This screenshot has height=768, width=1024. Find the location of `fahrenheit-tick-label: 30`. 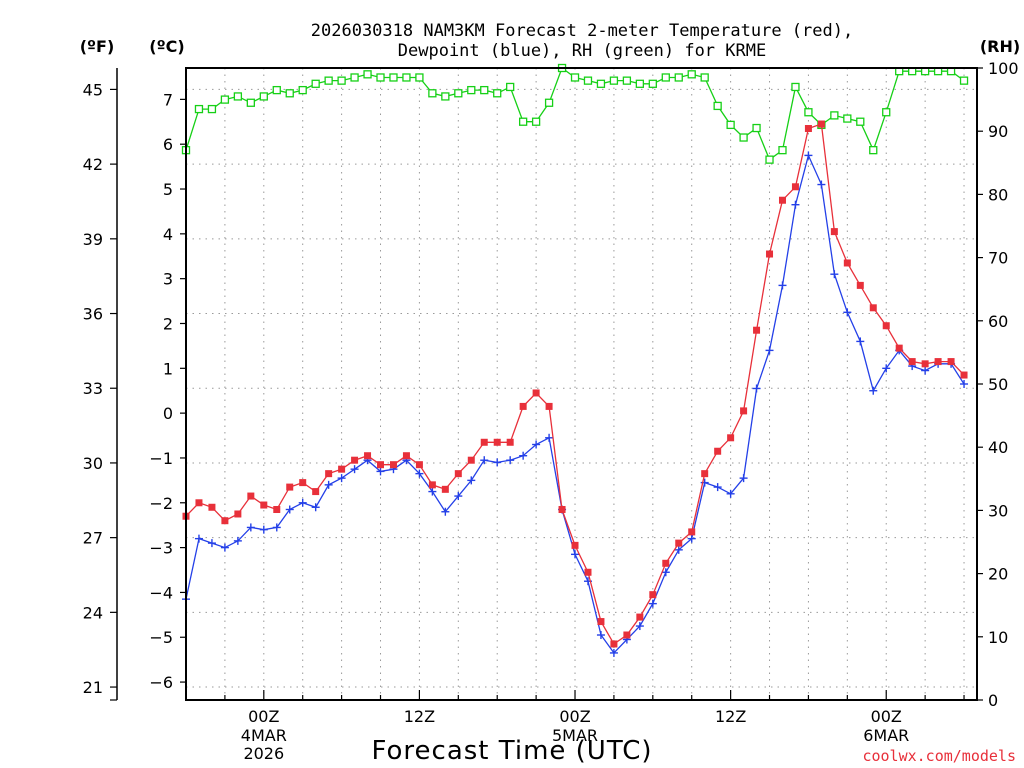

fahrenheit-tick-label: 30 is located at coordinates (93, 463).